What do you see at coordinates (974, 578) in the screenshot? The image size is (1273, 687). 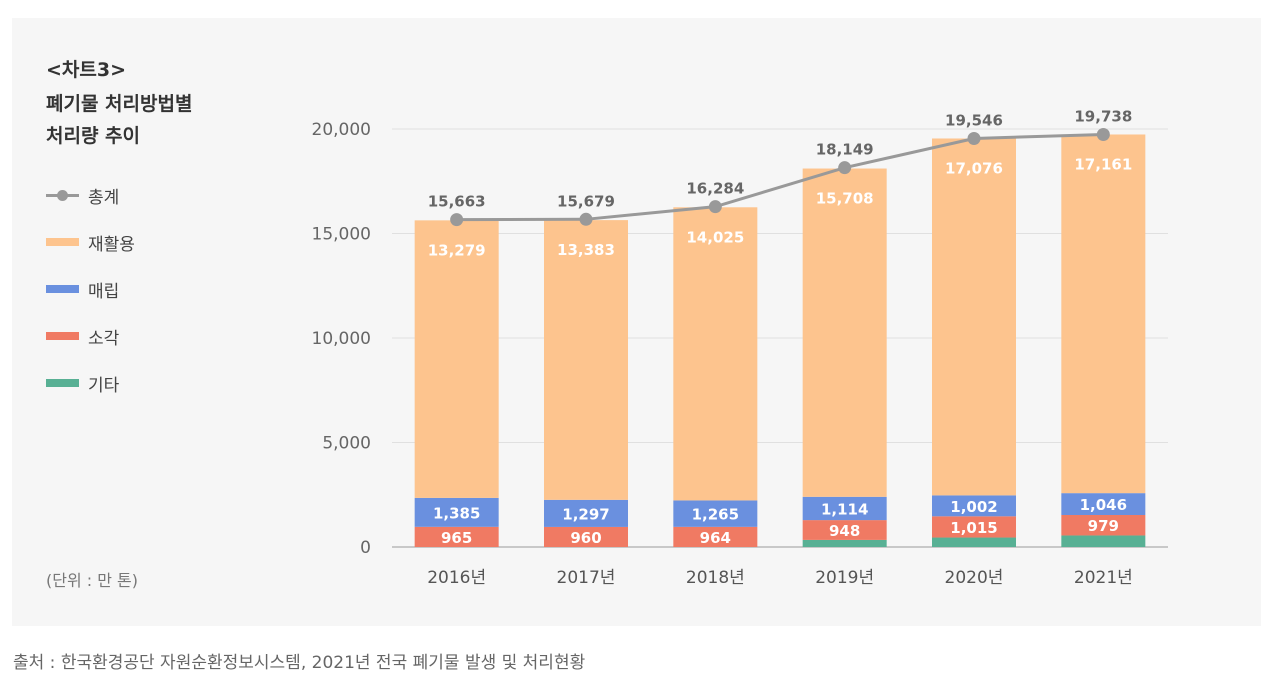 I see `x-tick-label: 2020년` at bounding box center [974, 578].